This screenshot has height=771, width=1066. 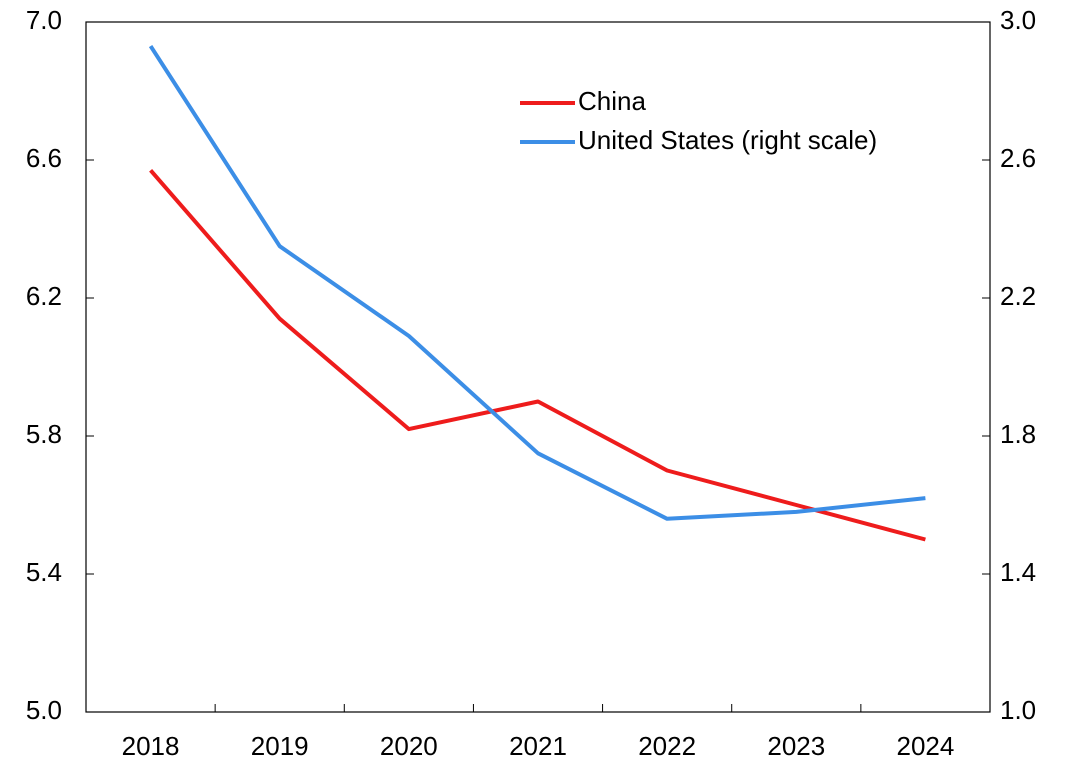 I want to click on x-tick-label: 2021, so click(x=538, y=746).